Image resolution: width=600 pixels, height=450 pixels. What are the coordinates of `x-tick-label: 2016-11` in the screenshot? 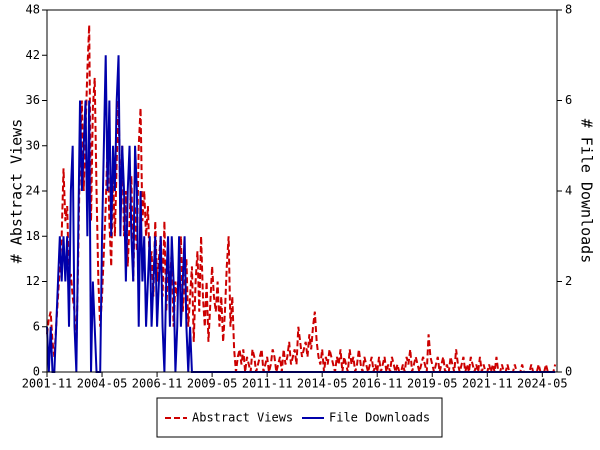 It's located at (377, 384).